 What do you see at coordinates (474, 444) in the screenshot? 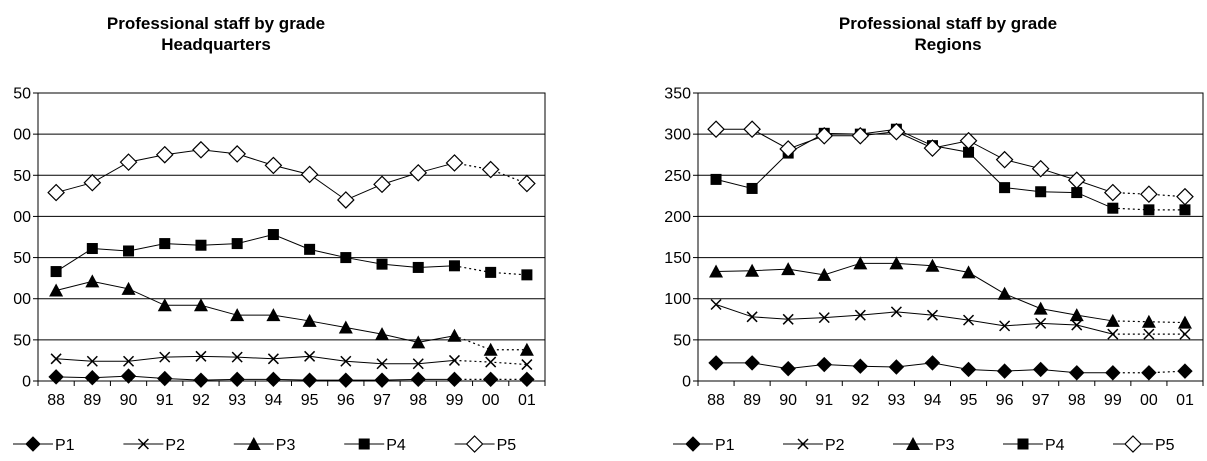
I see `legend-marker-p5` at bounding box center [474, 444].